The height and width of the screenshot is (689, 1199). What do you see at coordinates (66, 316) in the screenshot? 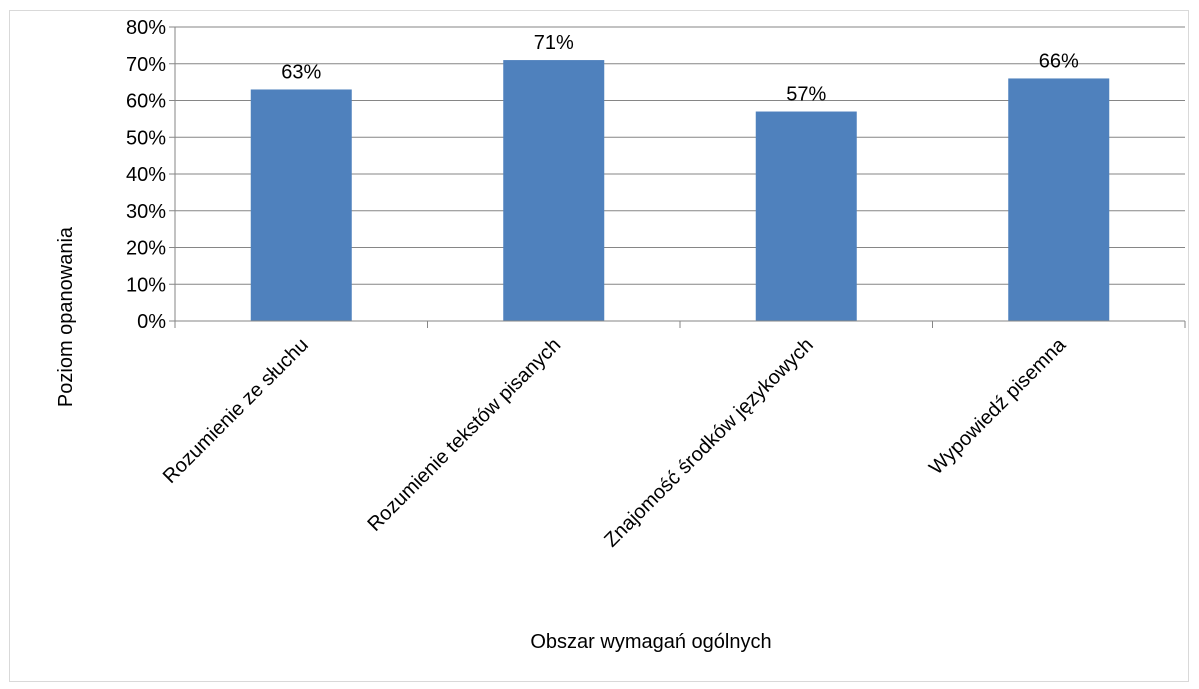
I see `y-axis-title: Poziom opanowania` at bounding box center [66, 316].